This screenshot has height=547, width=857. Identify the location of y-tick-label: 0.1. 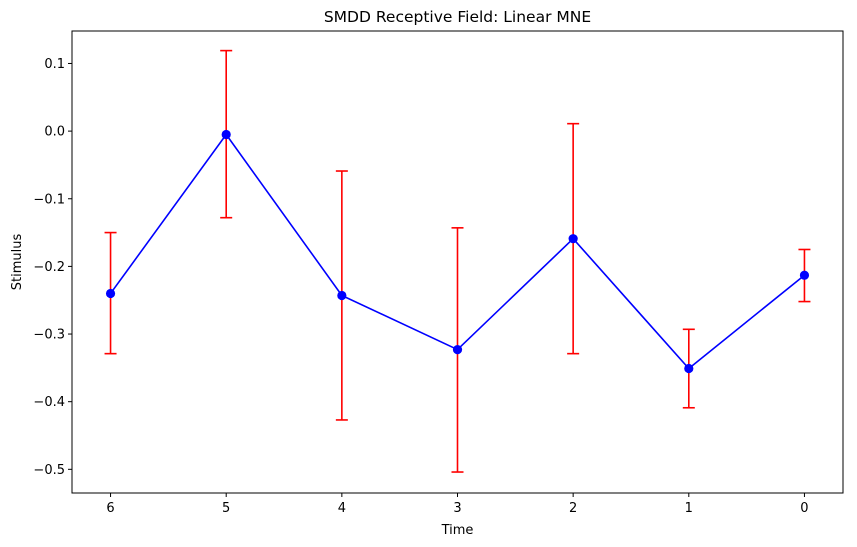
(54, 64).